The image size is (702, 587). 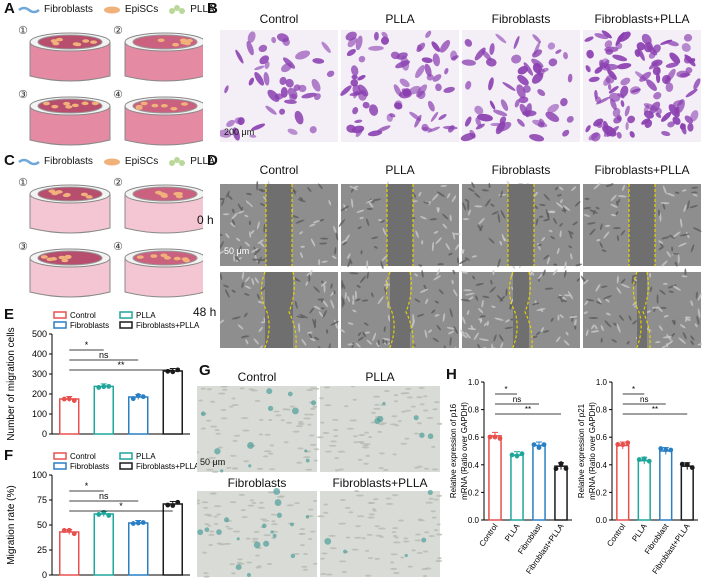 What do you see at coordinates (464, 451) in the screenshot?
I see `y-axis-label: mRNA (Ratio over GAPDH)` at bounding box center [464, 451].